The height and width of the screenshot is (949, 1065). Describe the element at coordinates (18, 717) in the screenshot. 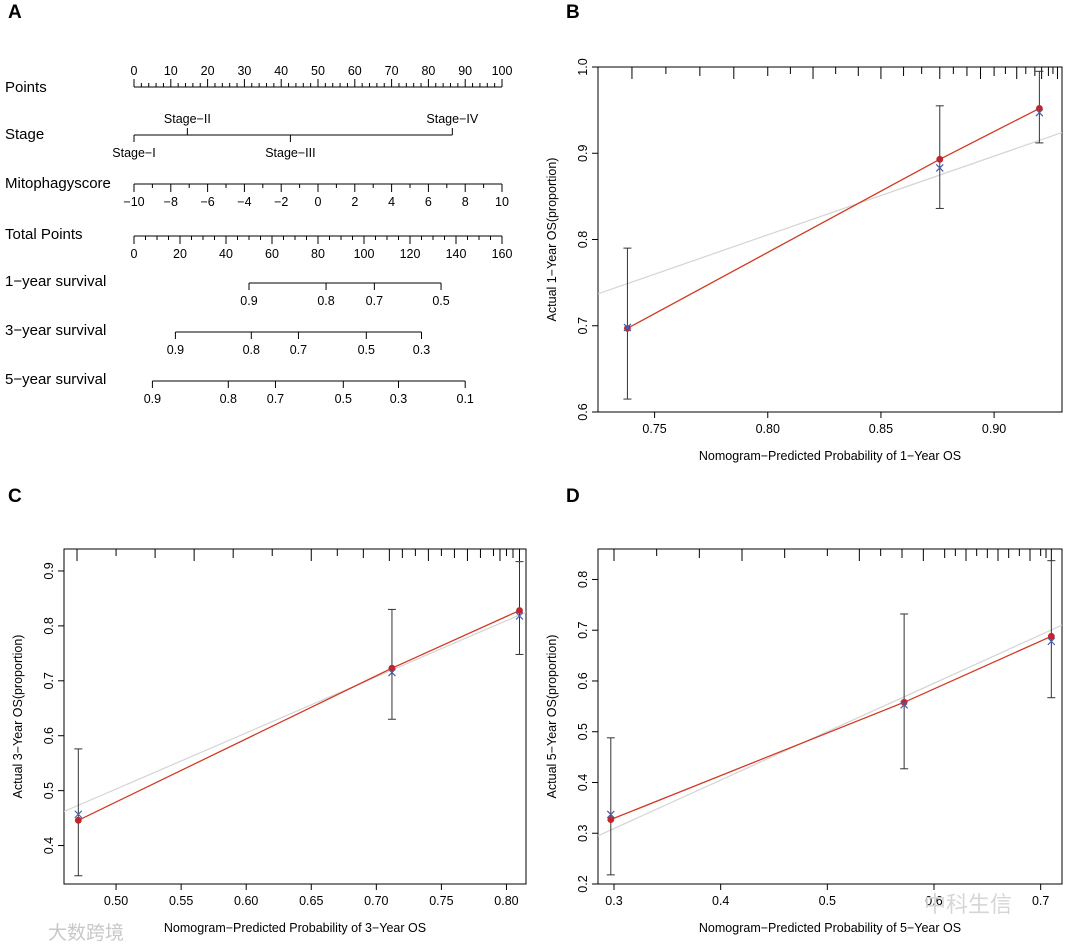

I see `y-axis-label: Actual 3−Year OS(proportion)` at that location.